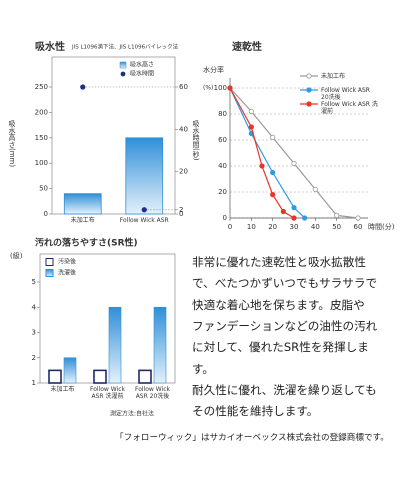 The height and width of the screenshot is (500, 400). Describe the element at coordinates (107, 393) in the screenshot. I see `x-tick-label: Follow Wick ASR 洗濯前` at that location.